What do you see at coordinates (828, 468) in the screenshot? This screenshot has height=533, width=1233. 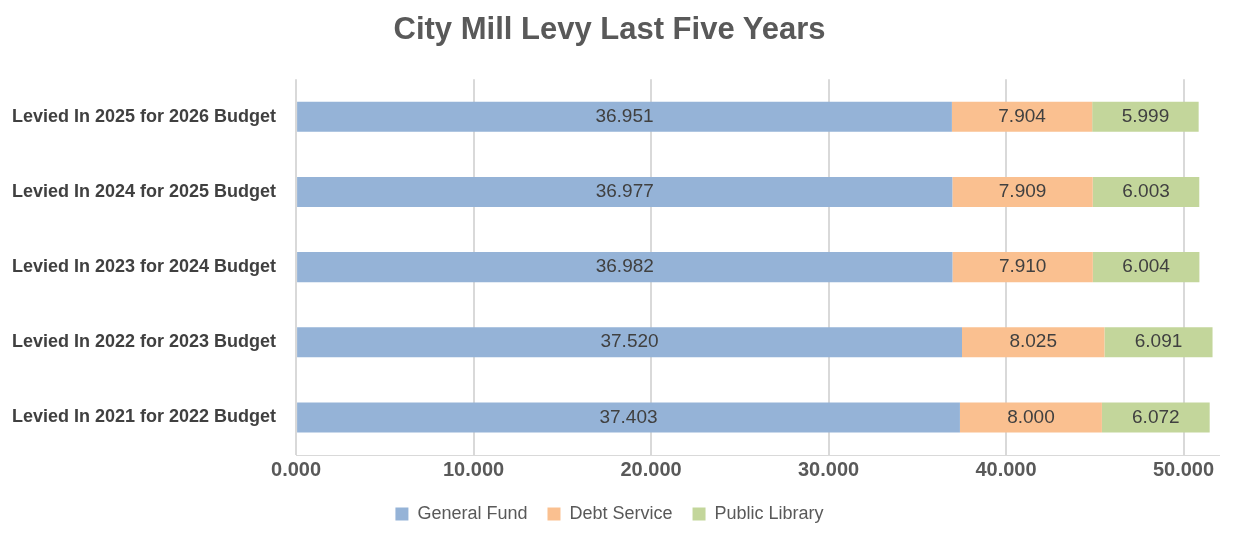 I see `x-tick-label: 30.000` at bounding box center [828, 468].